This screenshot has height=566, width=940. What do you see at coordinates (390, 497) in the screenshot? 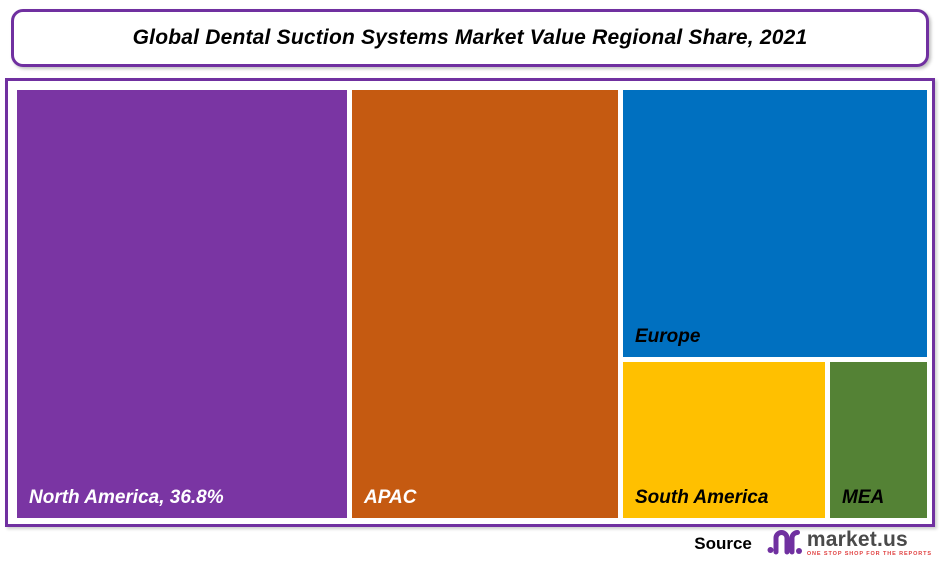
I see `tile-label-apac: APAC` at bounding box center [390, 497].